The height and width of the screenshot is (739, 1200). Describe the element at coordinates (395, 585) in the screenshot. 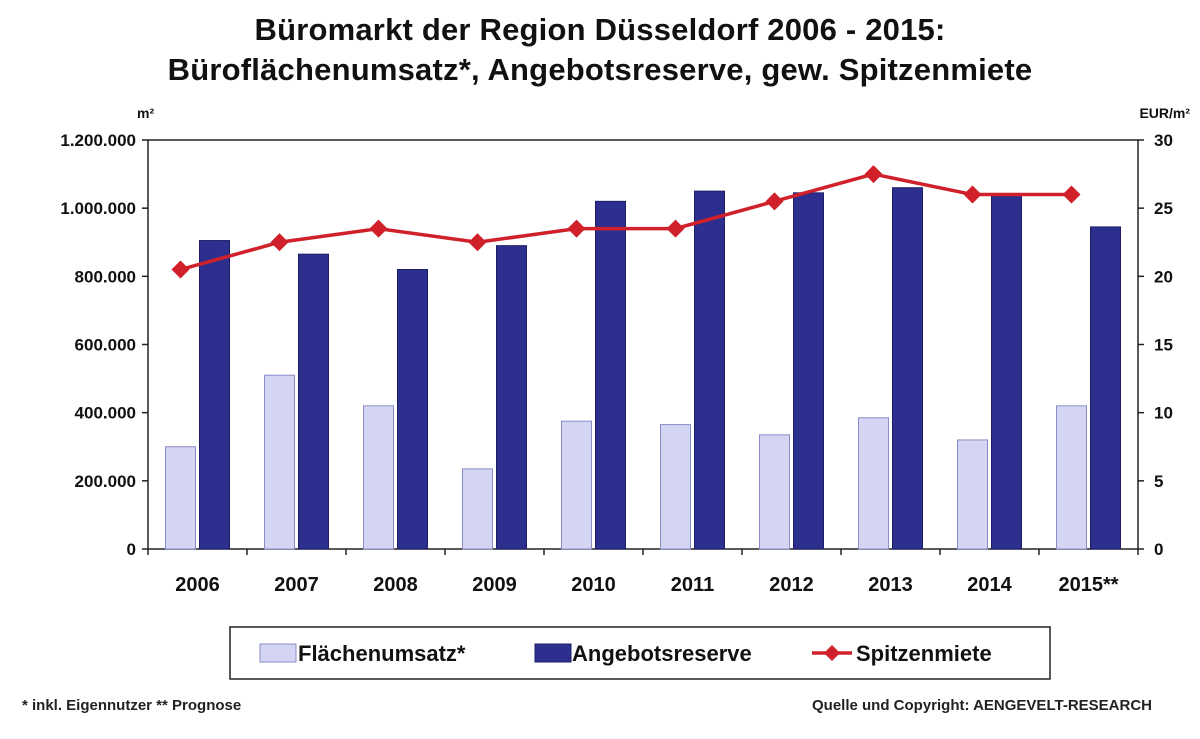

I see `x-tick-label: 2008` at that location.